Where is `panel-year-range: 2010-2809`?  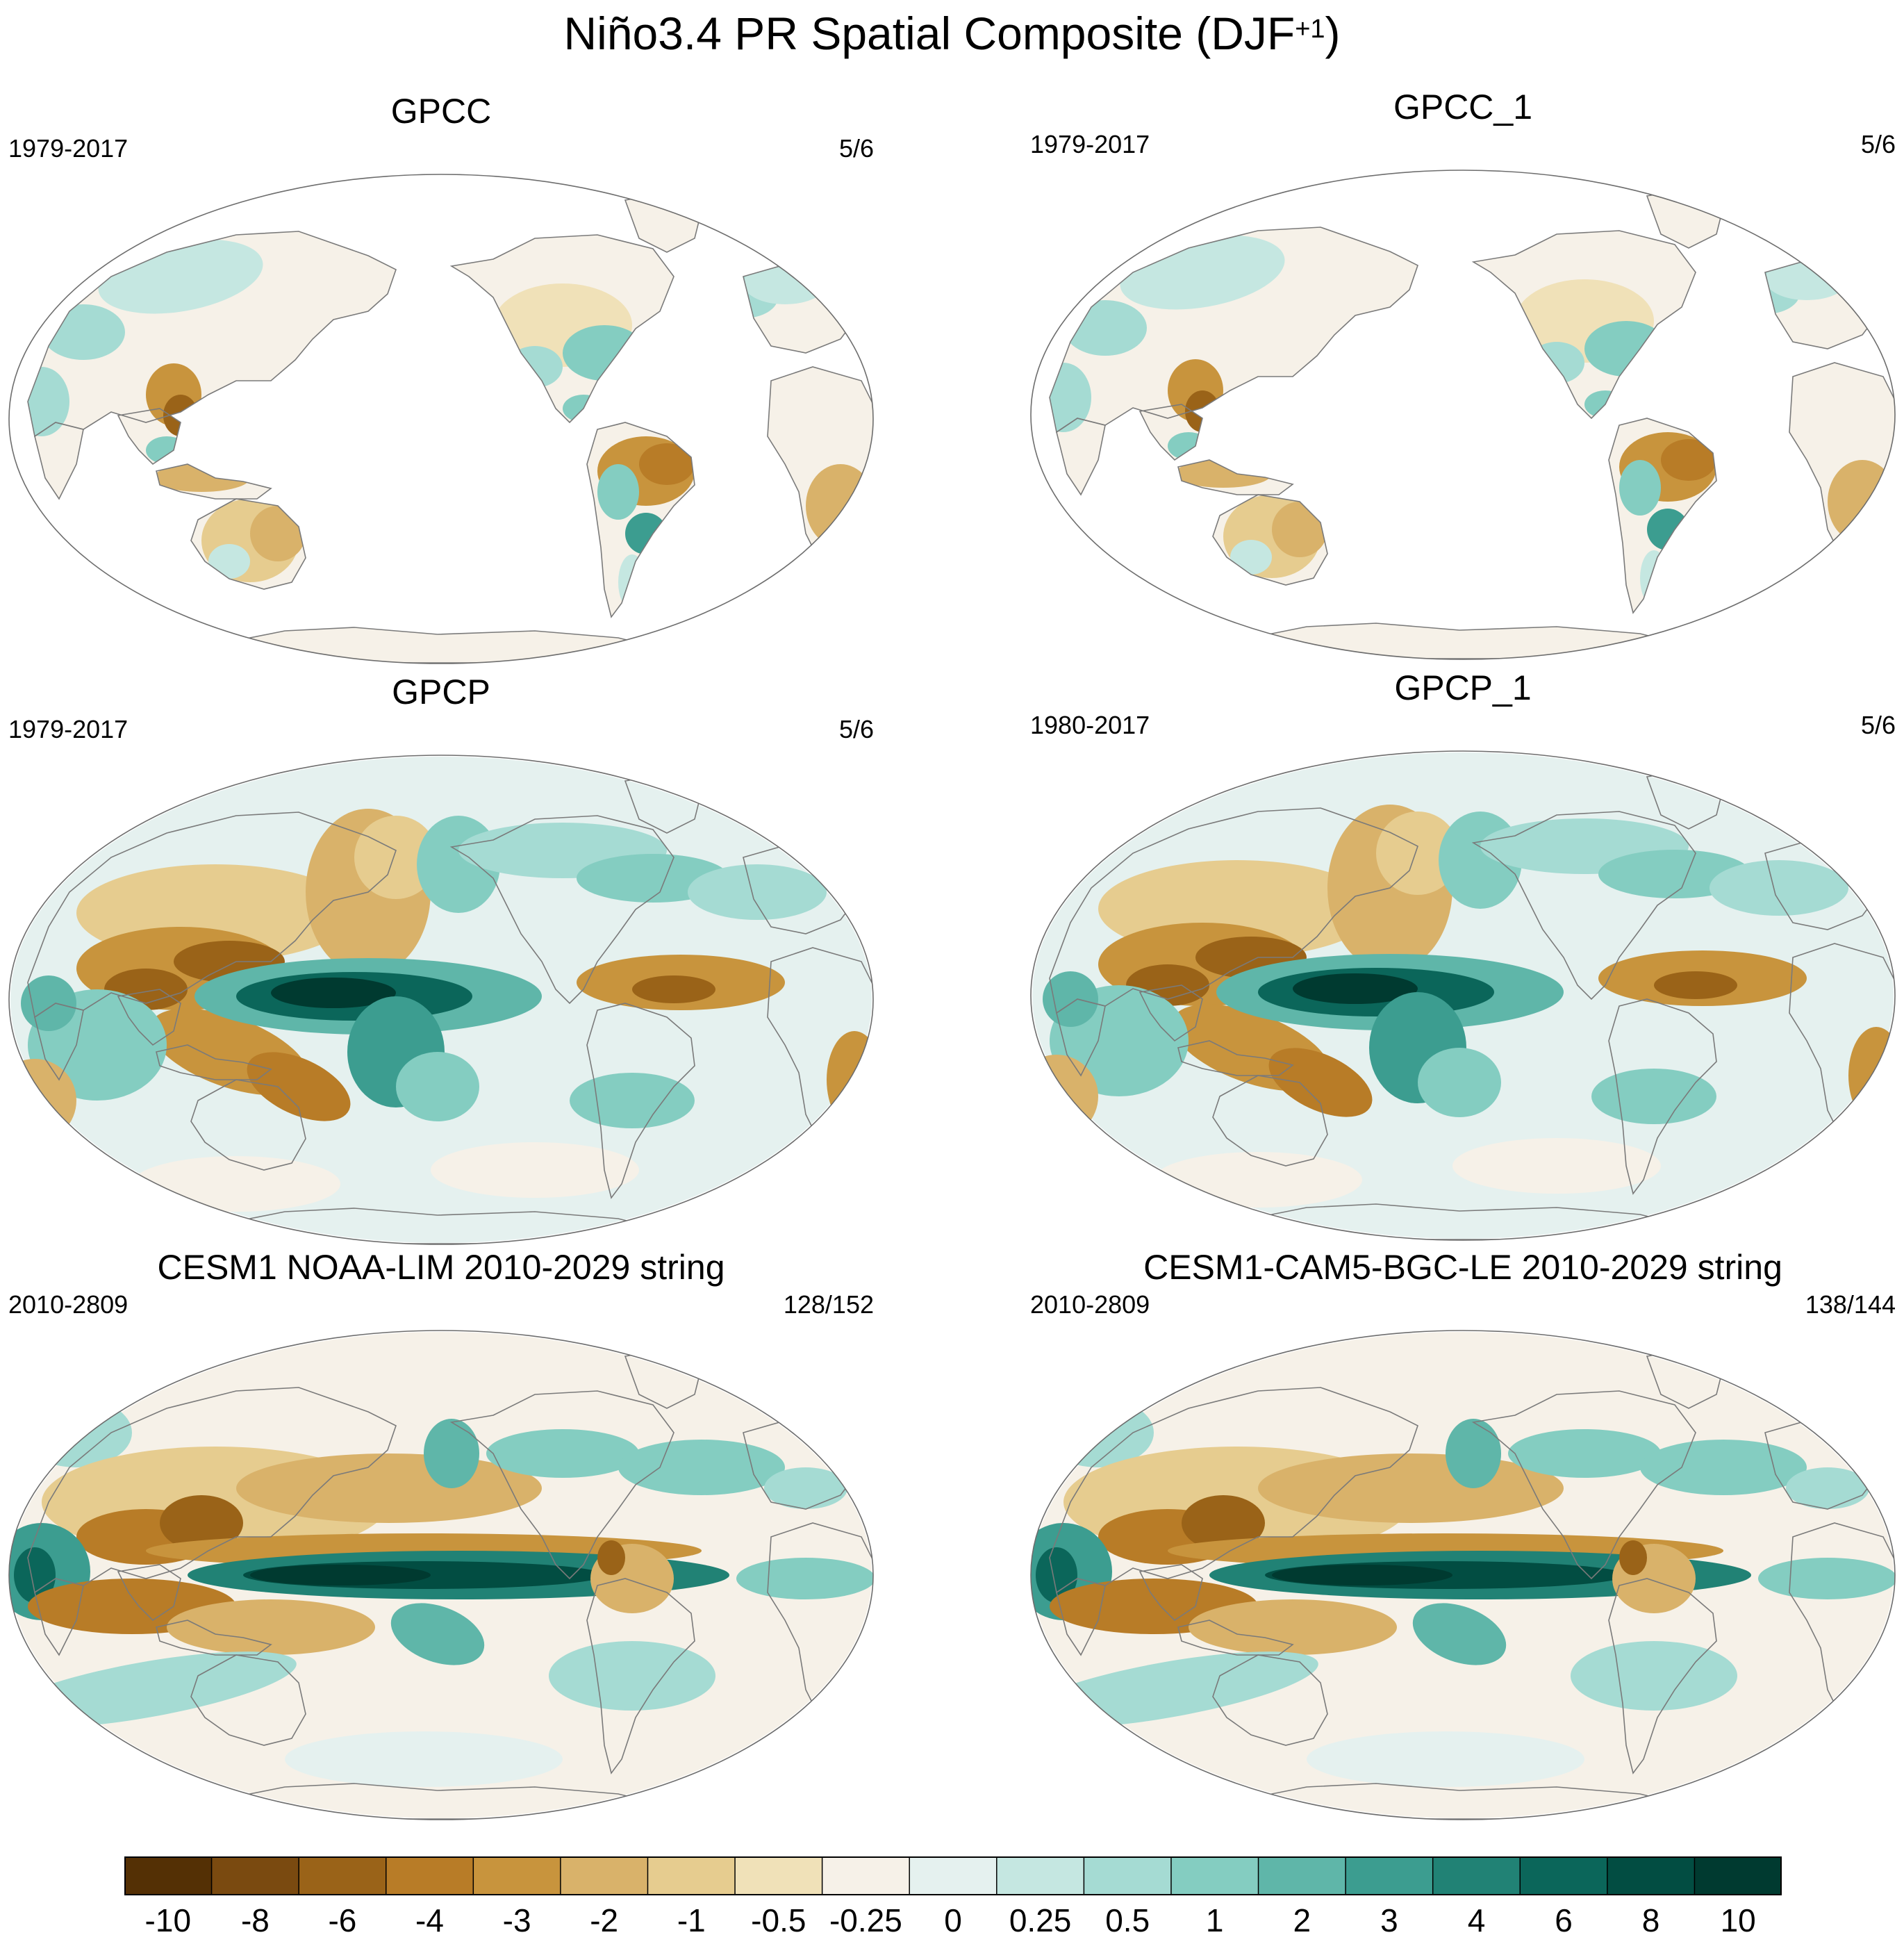 panel-year-range: 2010-2809 is located at coordinates (1090, 1304).